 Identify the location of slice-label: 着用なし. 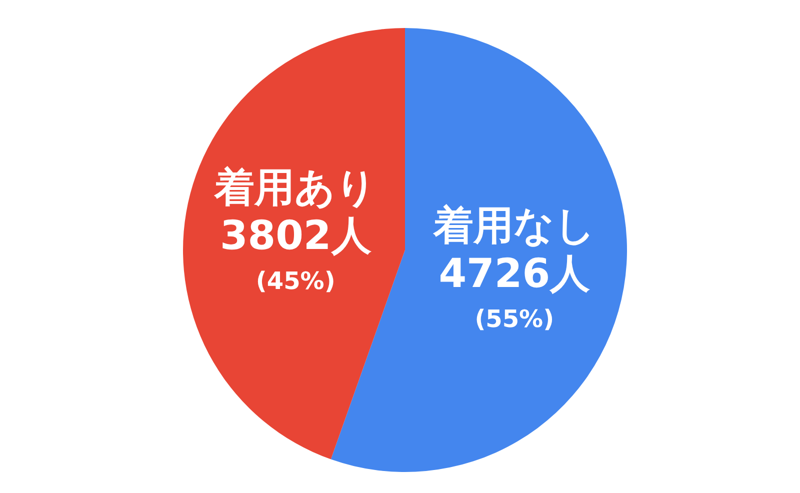
(514, 225).